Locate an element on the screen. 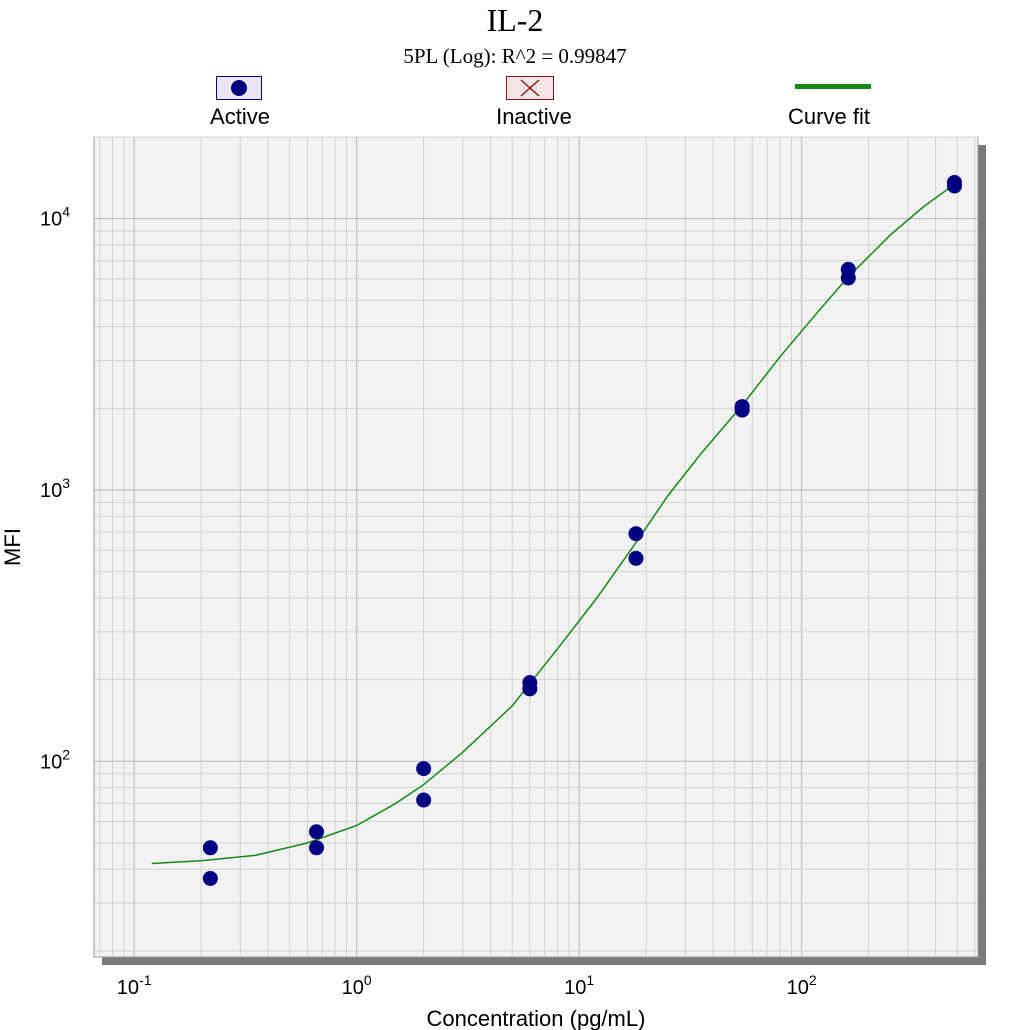  active-marker-icon is located at coordinates (239, 88).